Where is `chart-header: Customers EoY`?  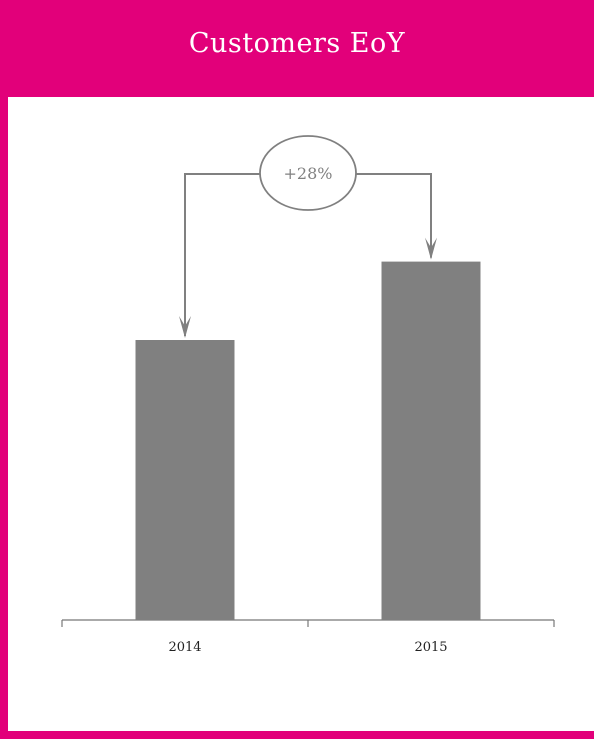
chart-header: Customers EoY is located at coordinates (297, 48).